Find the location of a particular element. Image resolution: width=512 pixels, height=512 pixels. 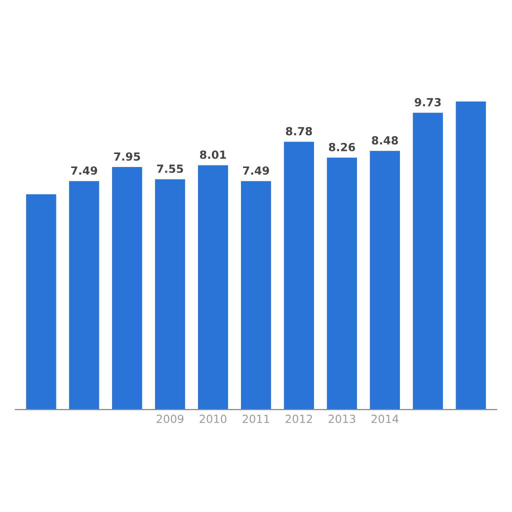

data-label: 8.01 is located at coordinates (213, 154).